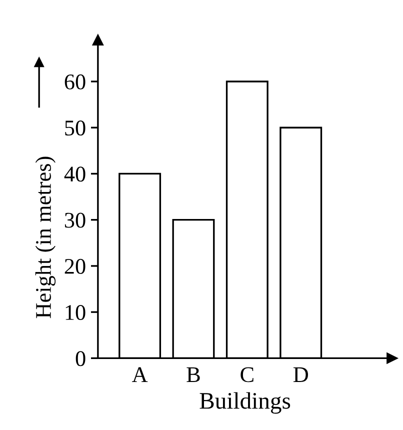 The width and height of the screenshot is (403, 430). Describe the element at coordinates (247, 374) in the screenshot. I see `x-tick-label: C` at that location.